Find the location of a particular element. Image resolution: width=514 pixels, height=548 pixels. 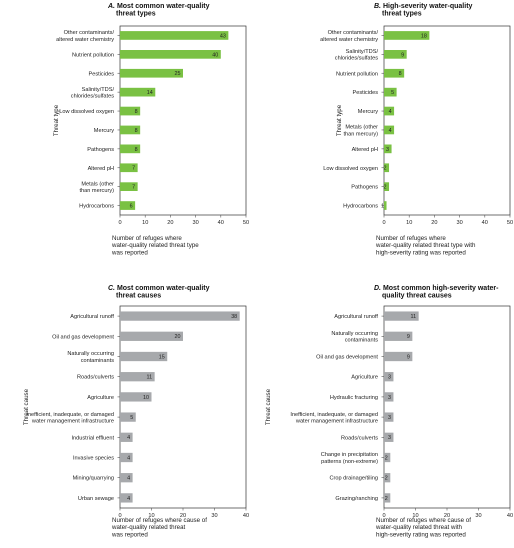

bar-value-label: 15 is located at coordinates (162, 357).